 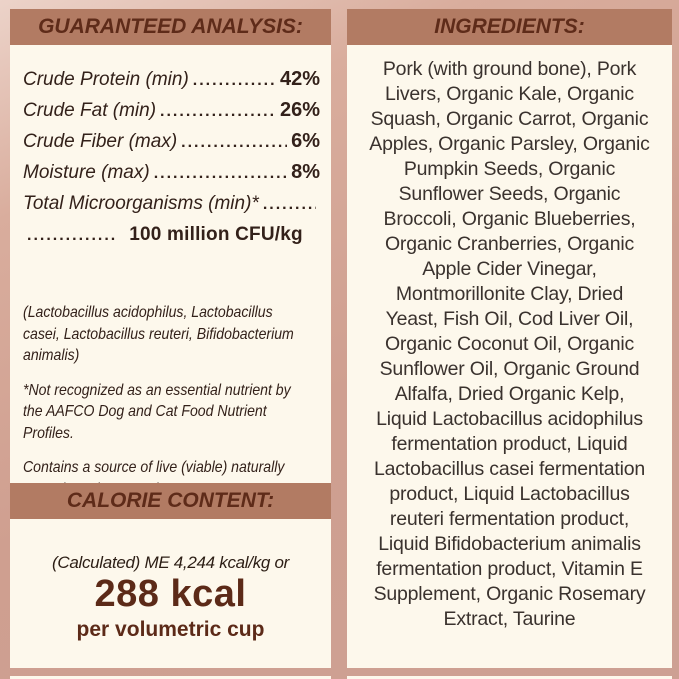 What do you see at coordinates (299, 110) in the screenshot?
I see `nutrient-value: 26%` at bounding box center [299, 110].